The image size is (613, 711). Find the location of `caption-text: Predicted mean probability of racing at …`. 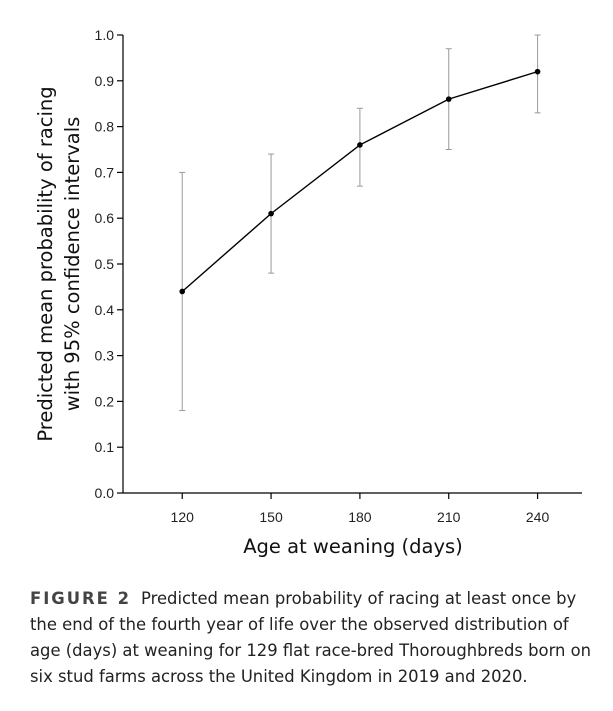

caption-text: Predicted mean probability of racing at … is located at coordinates (311, 637).